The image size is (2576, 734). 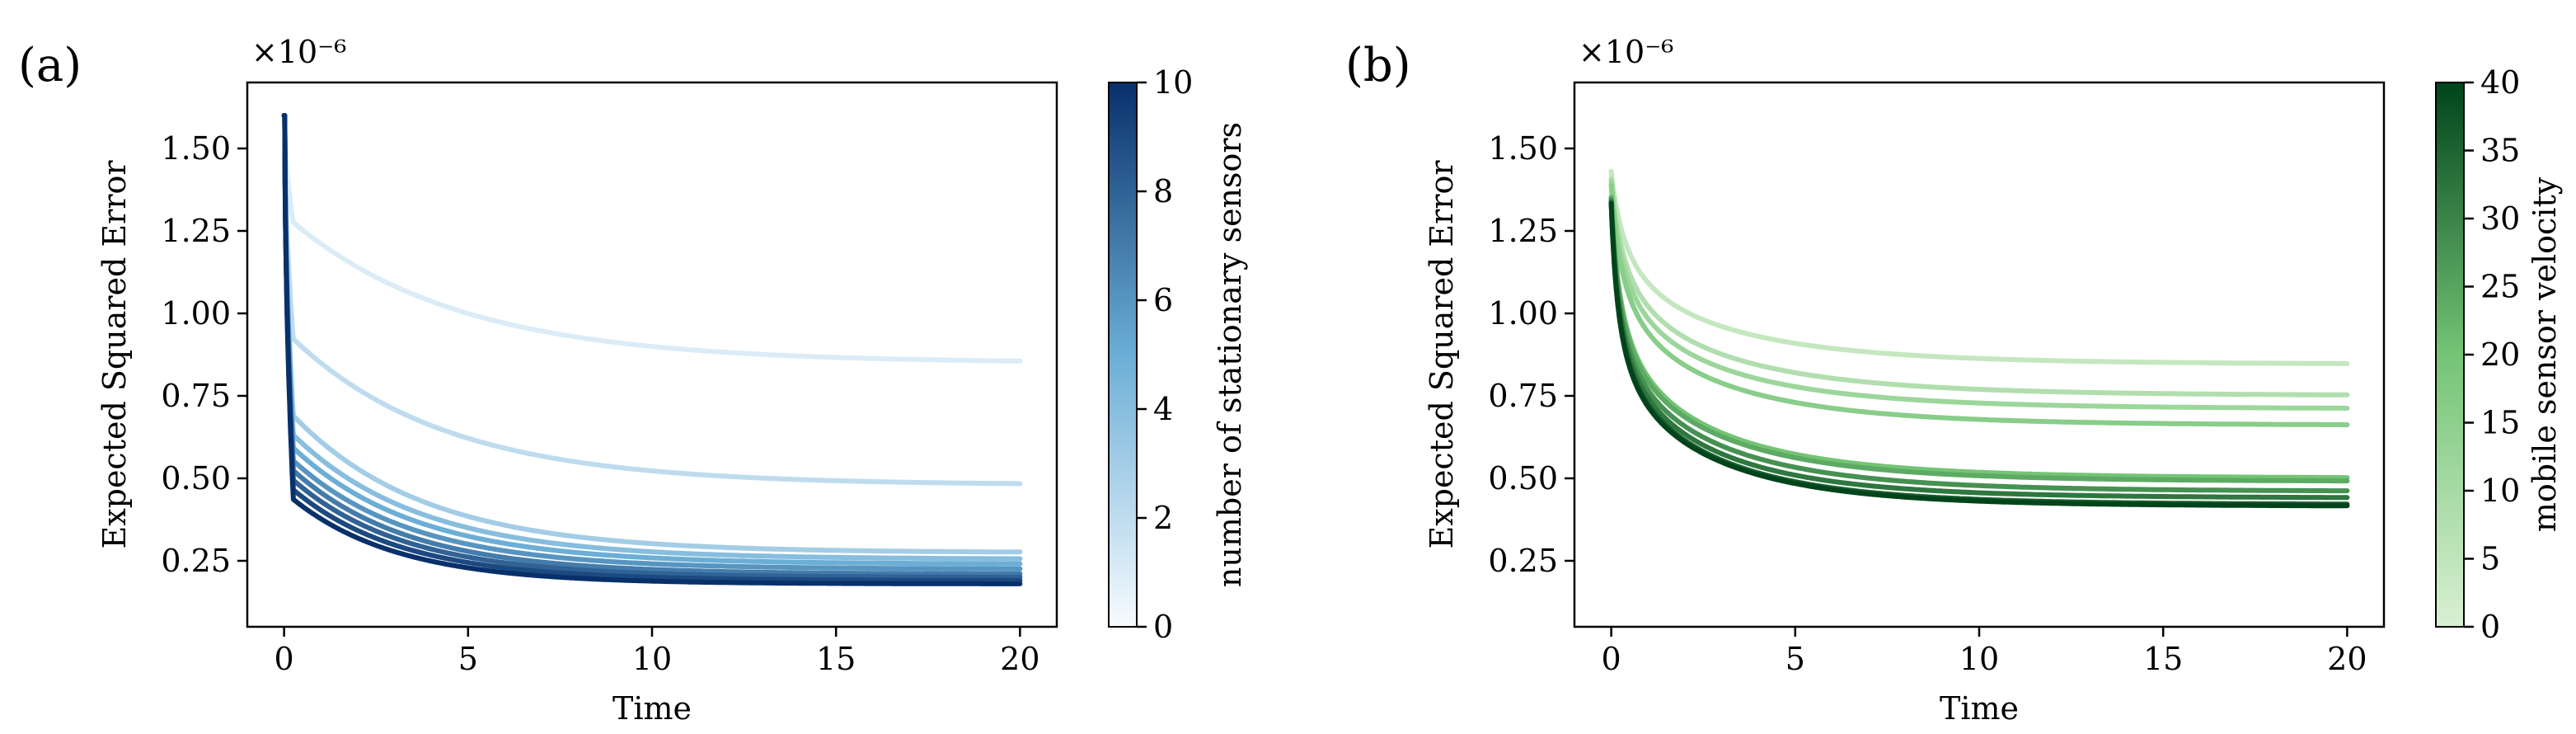 What do you see at coordinates (2500, 218) in the screenshot?
I see `colorbar-tick-label: 30` at bounding box center [2500, 218].